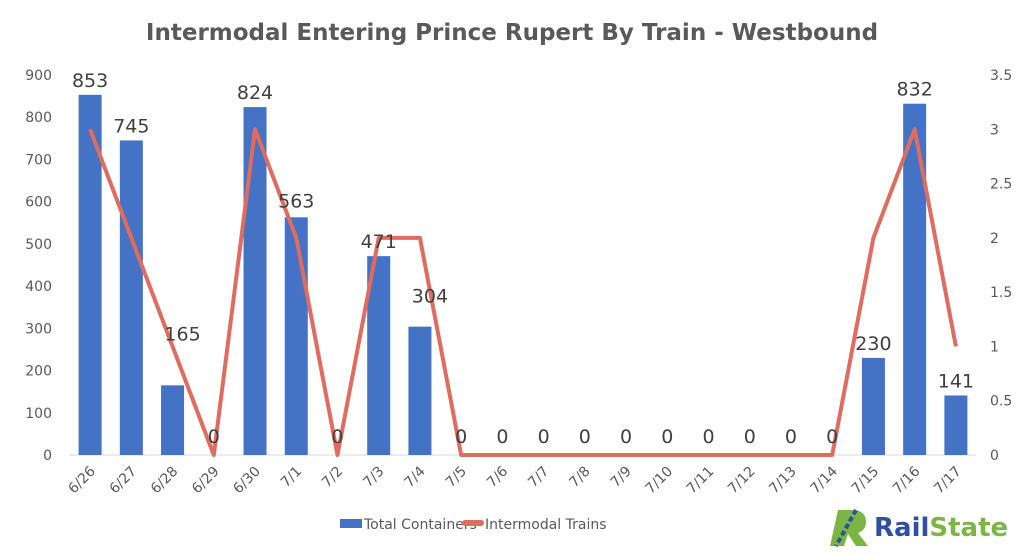 Image resolution: width=1024 pixels, height=555 pixels. Describe the element at coordinates (1001, 402) in the screenshot. I see `y-right-tick-label: 0.5` at that location.